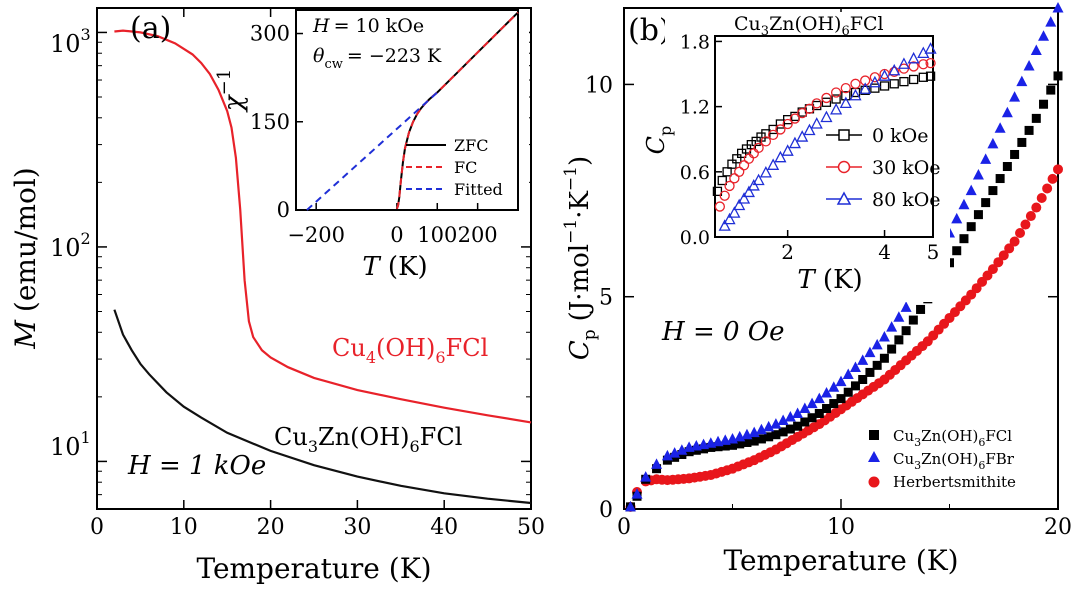  I want to click on panel-b-label: (b), so click(649, 30).